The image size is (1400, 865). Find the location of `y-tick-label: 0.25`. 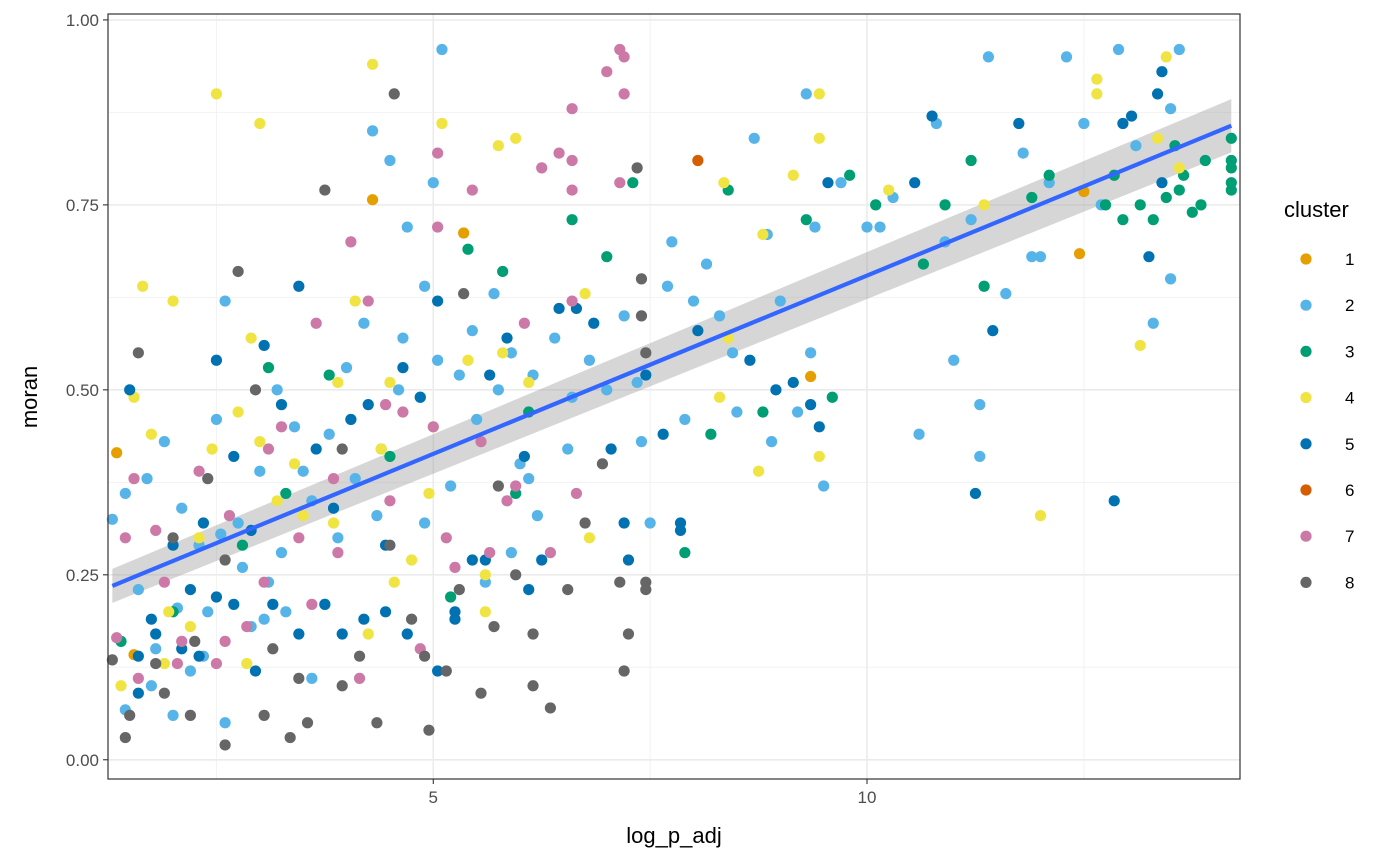

y-tick-label: 0.25 is located at coordinates (82, 575).